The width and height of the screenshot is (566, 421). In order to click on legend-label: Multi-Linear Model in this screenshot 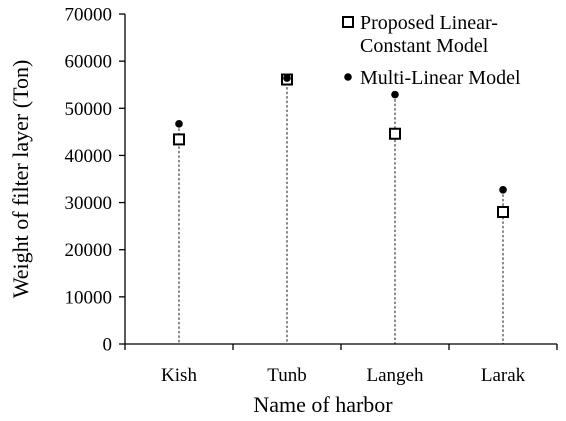, I will do `click(440, 78)`.